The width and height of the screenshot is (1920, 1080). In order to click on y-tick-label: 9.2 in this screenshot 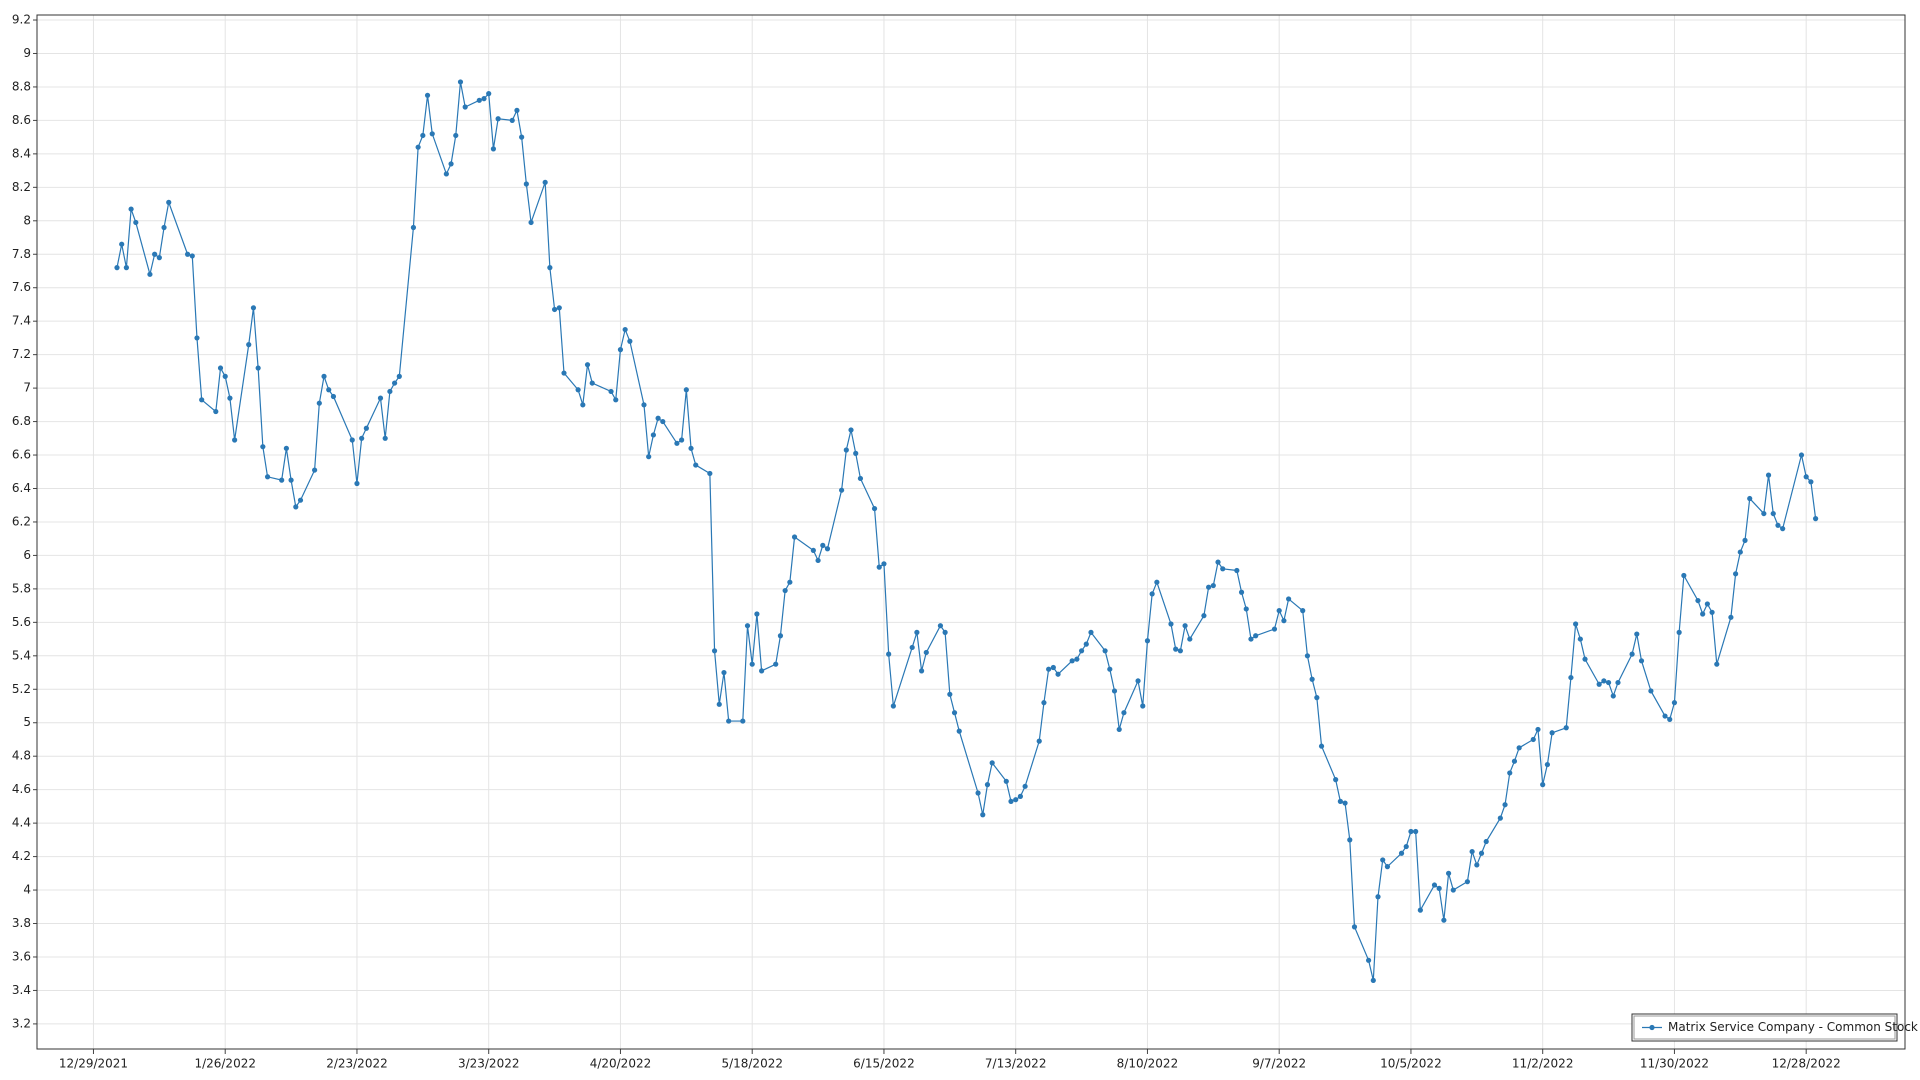, I will do `click(21, 20)`.